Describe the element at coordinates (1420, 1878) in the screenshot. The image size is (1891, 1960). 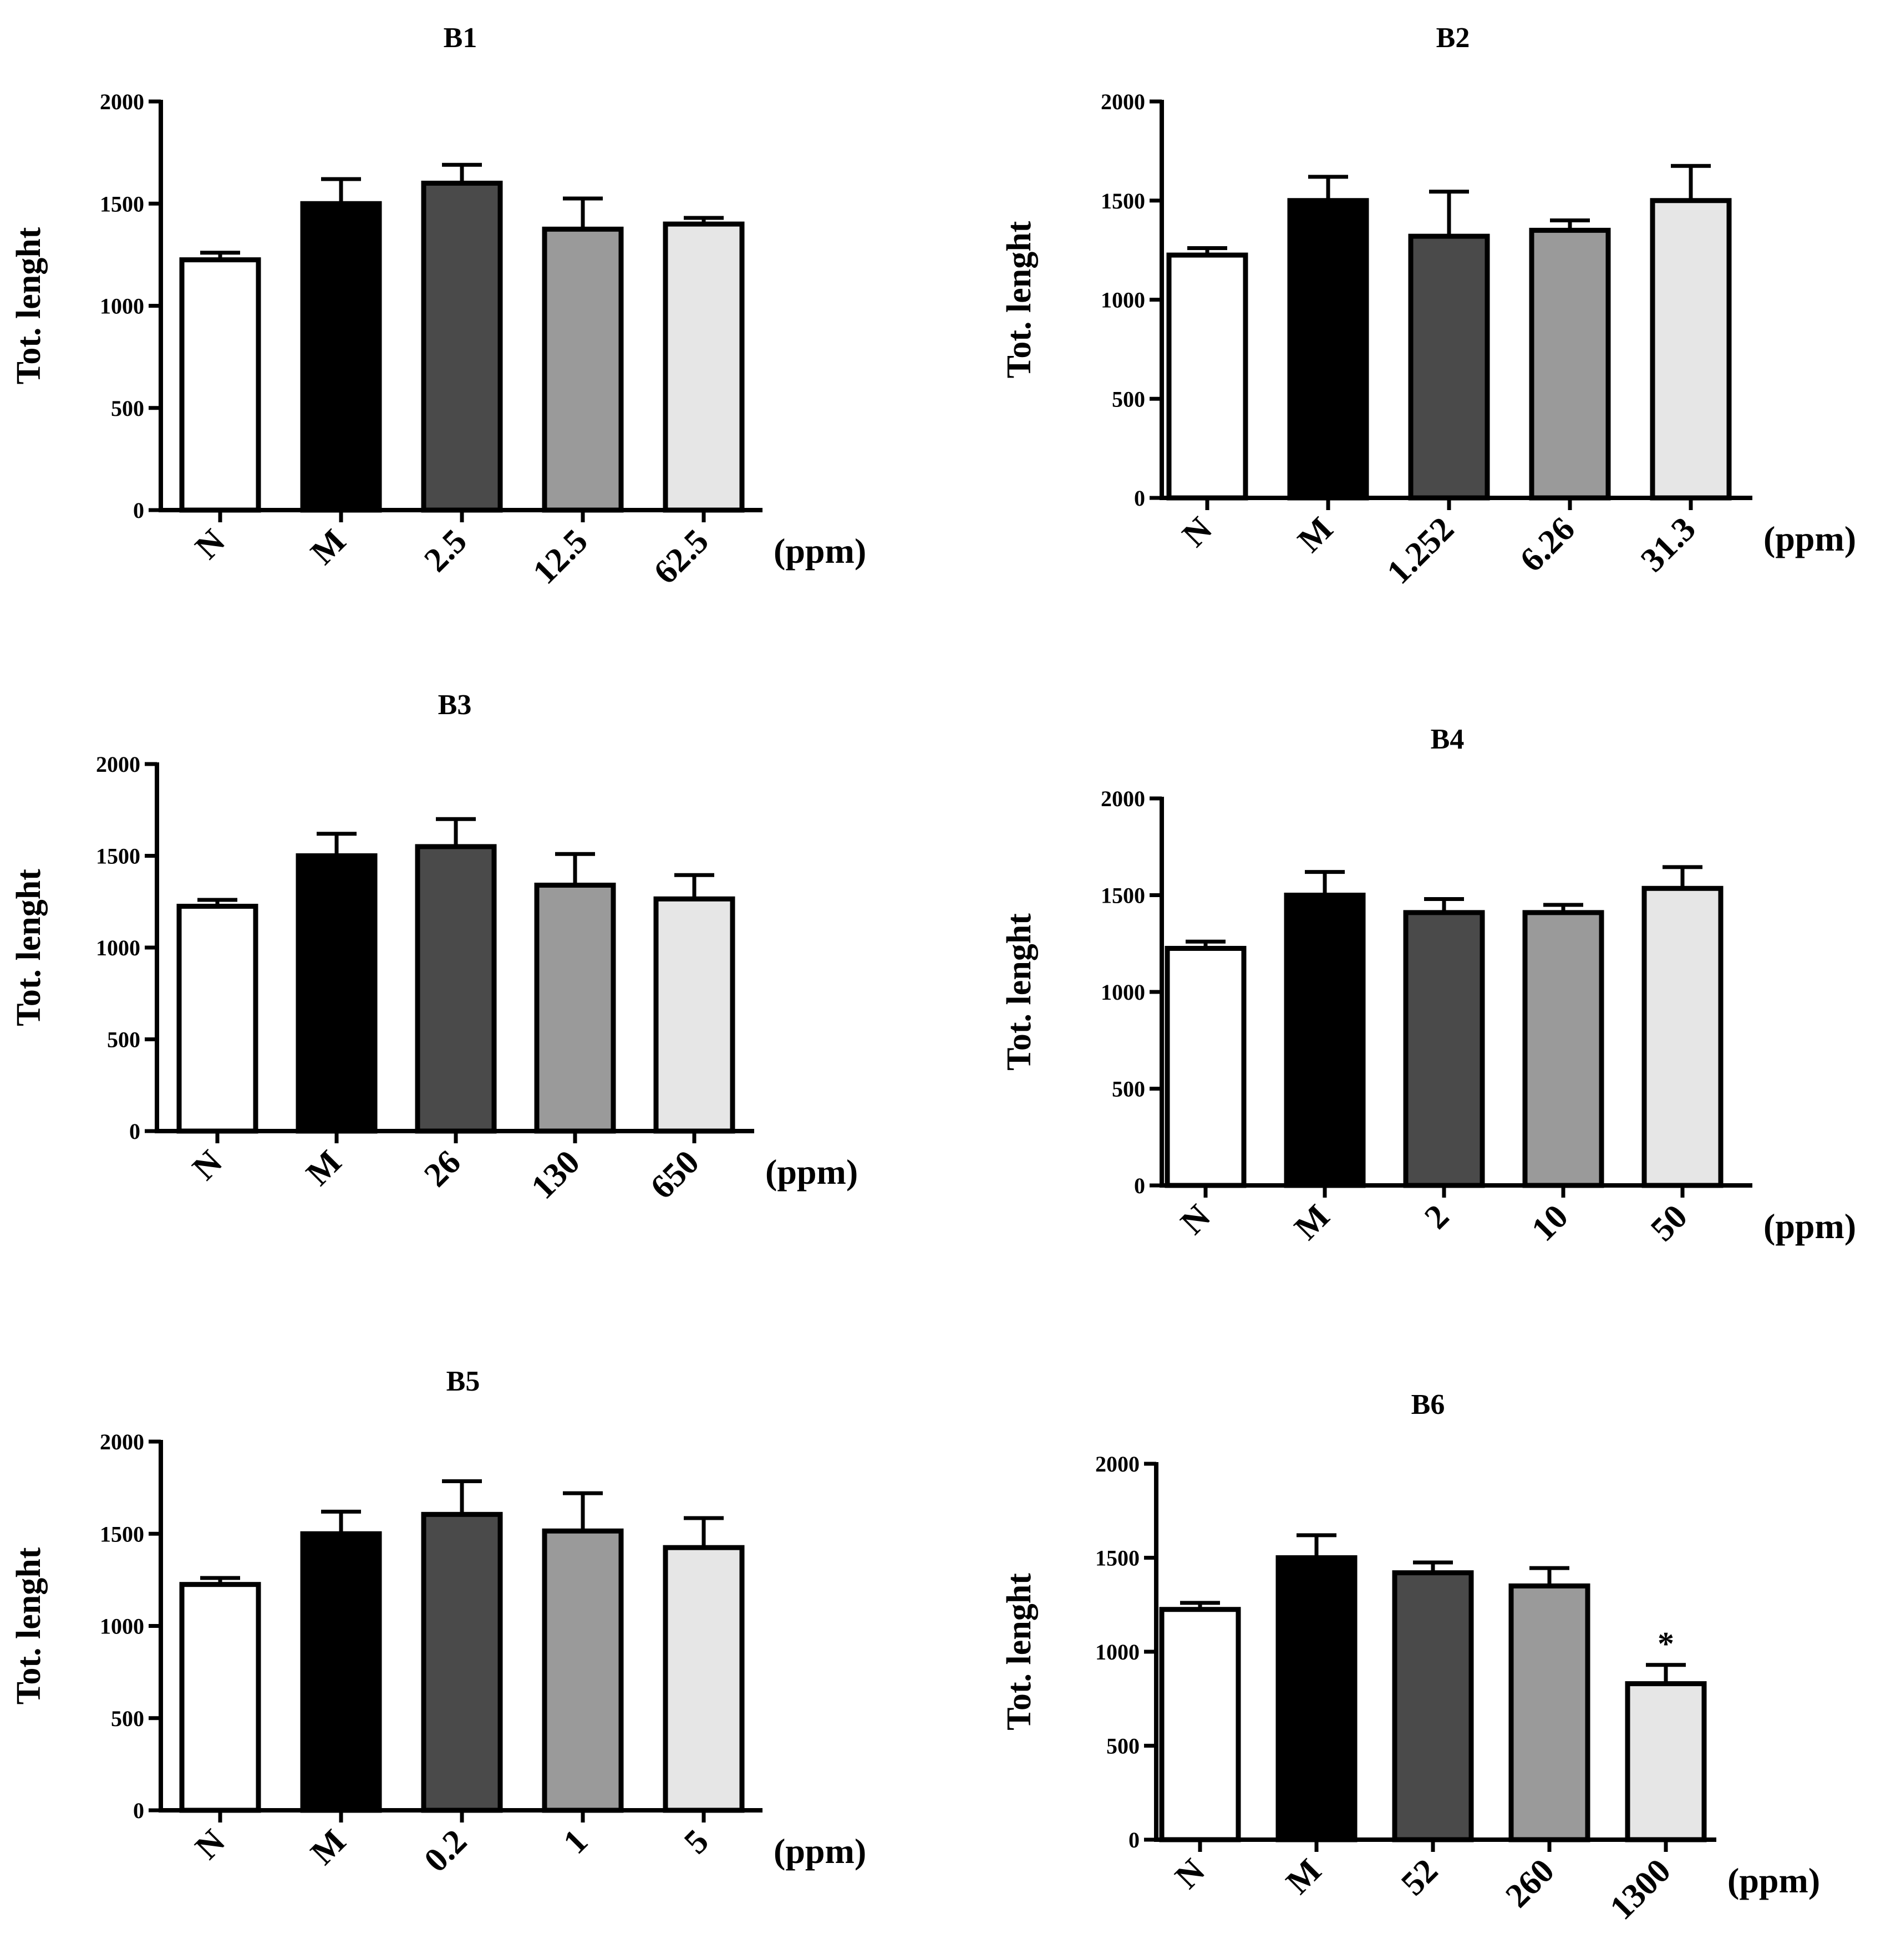
I see `x-tick-label: 52` at that location.